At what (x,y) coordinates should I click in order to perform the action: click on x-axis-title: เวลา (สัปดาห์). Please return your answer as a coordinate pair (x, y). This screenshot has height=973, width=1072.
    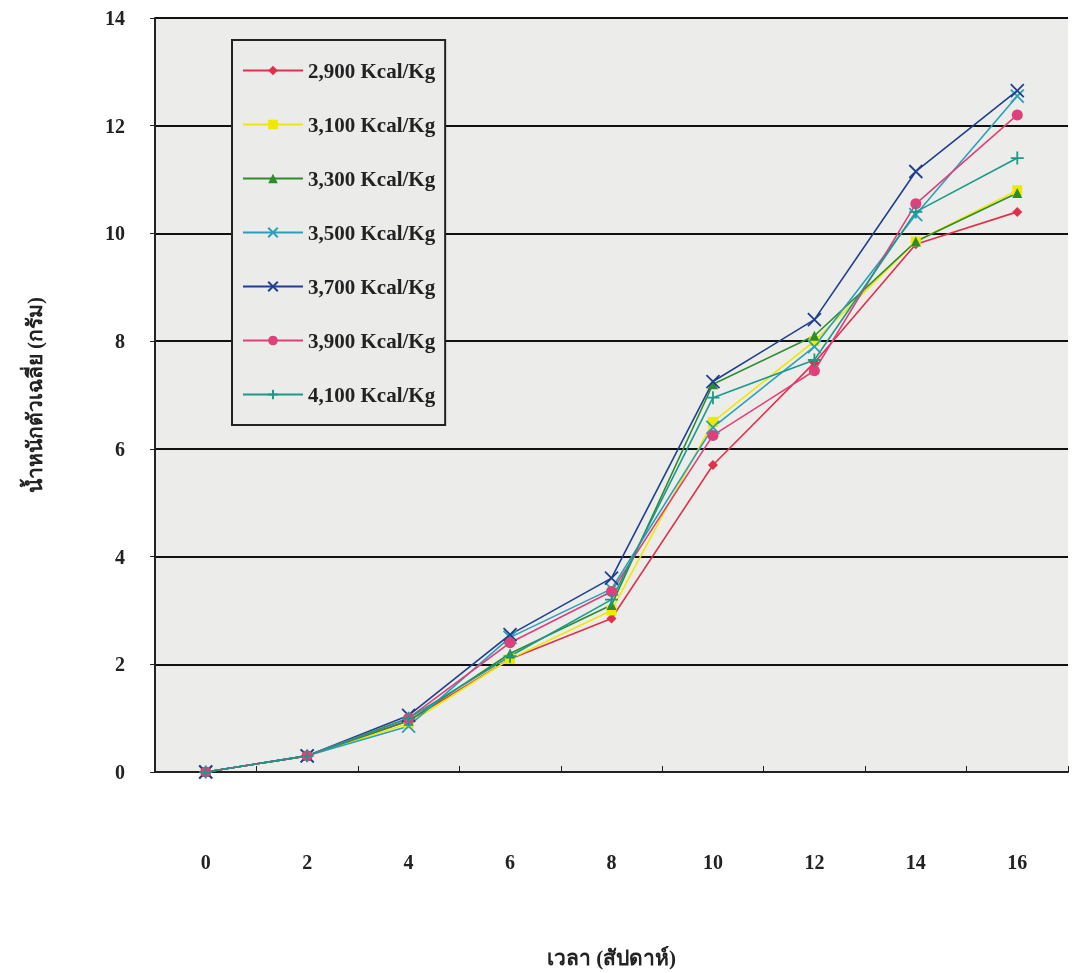
    Looking at the image, I should click on (611, 957).